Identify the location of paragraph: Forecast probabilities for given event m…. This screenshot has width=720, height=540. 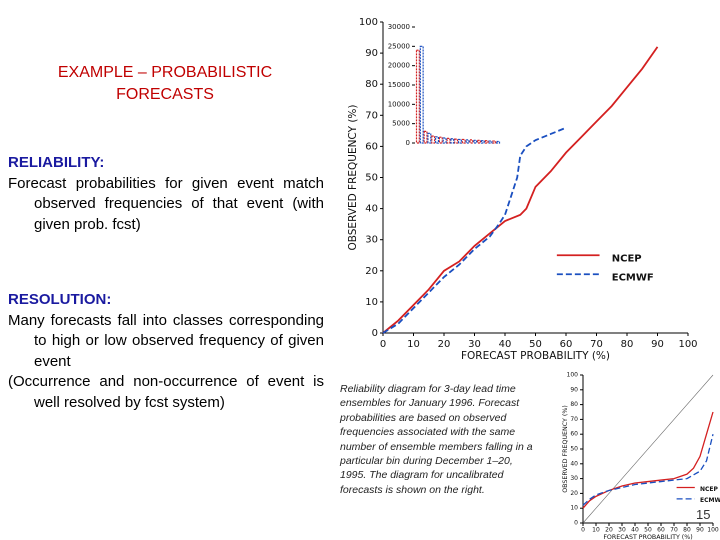
(166, 203).